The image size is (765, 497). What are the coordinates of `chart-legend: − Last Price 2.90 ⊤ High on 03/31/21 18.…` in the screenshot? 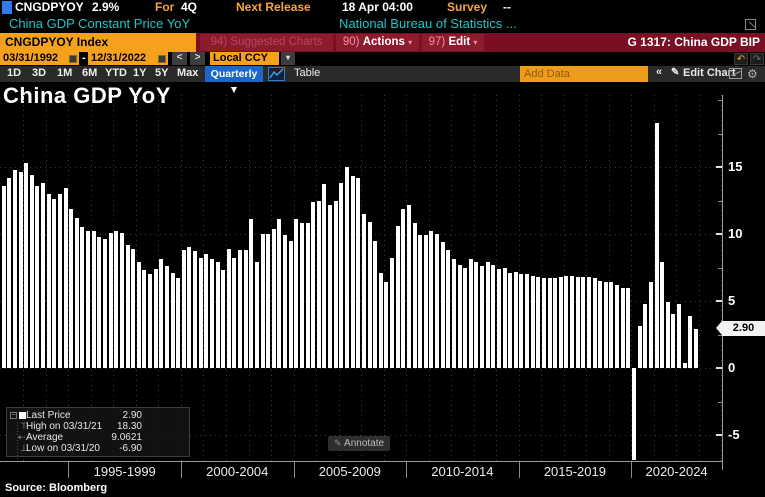 It's located at (98, 433).